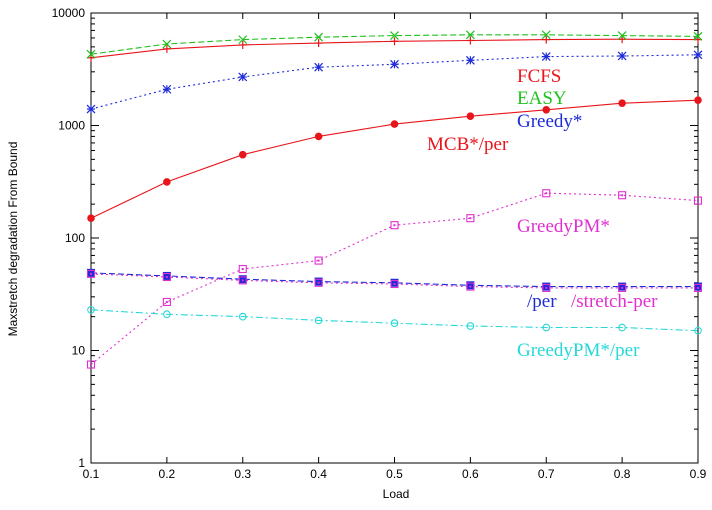  I want to click on label-mcb-per: MCB*/per, so click(468, 144).